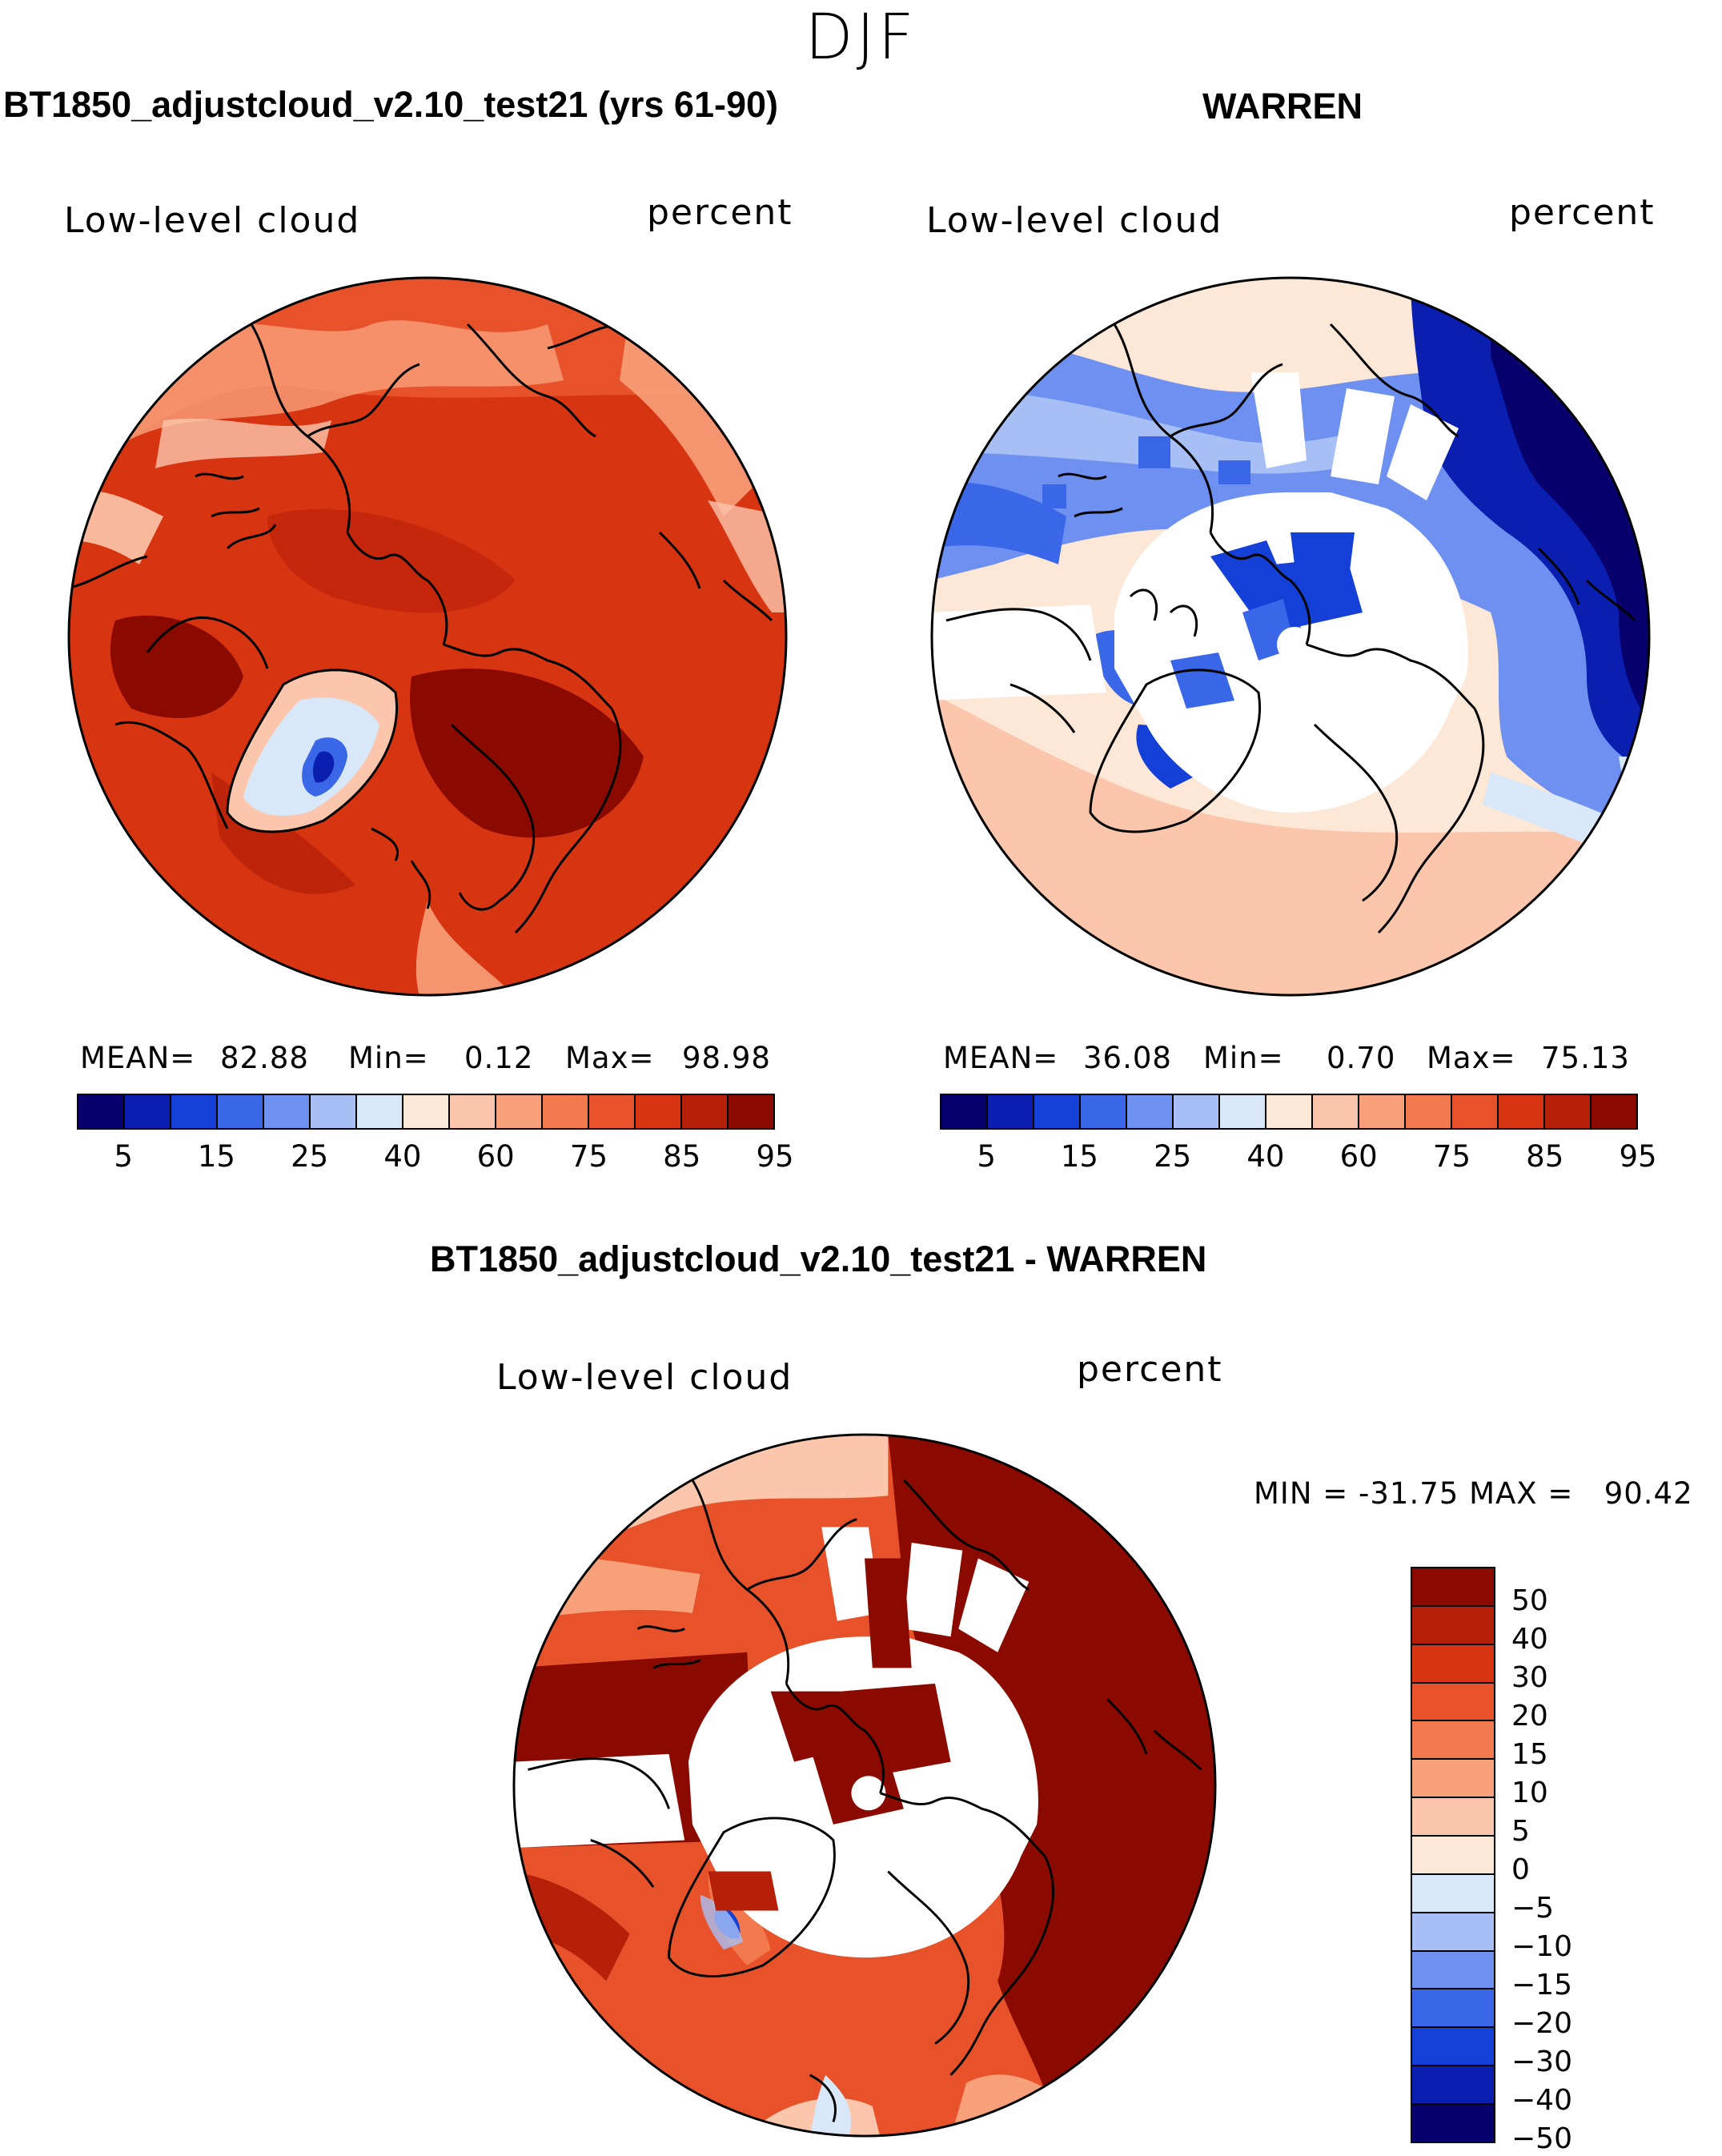  I want to click on model-colorbar, so click(426, 1112).